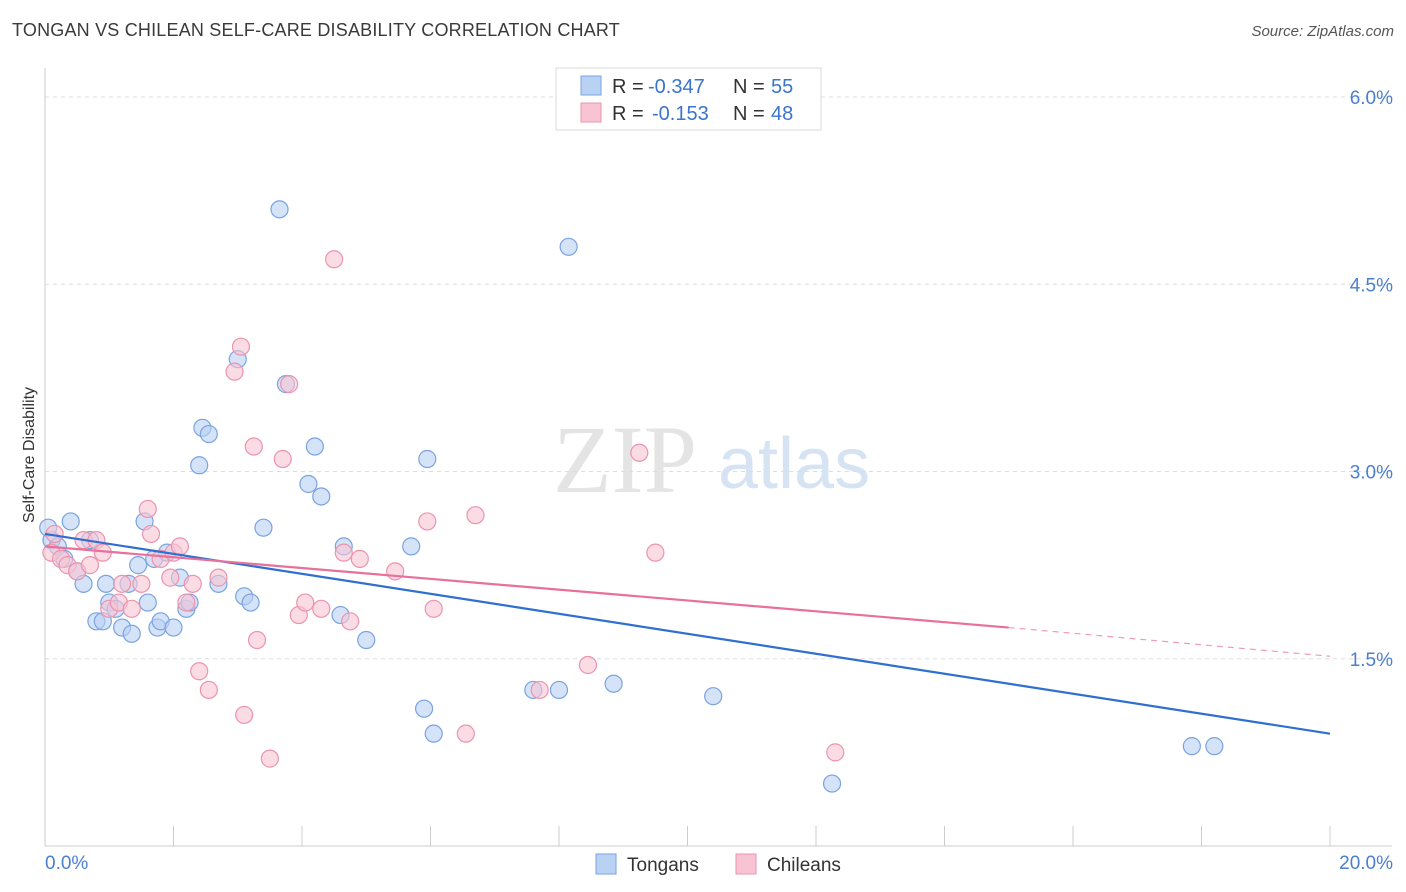 The height and width of the screenshot is (892, 1406). Describe the element at coordinates (782, 114) in the screenshot. I see `legend-n-value-2: 48` at that location.